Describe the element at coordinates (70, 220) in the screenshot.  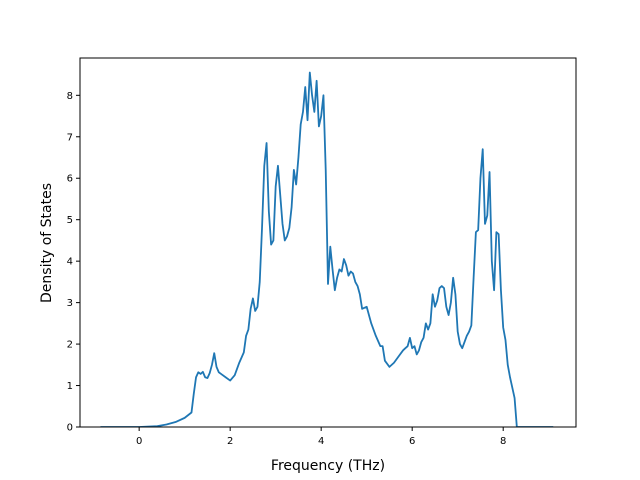
I see `y-tick-label: 5` at that location.